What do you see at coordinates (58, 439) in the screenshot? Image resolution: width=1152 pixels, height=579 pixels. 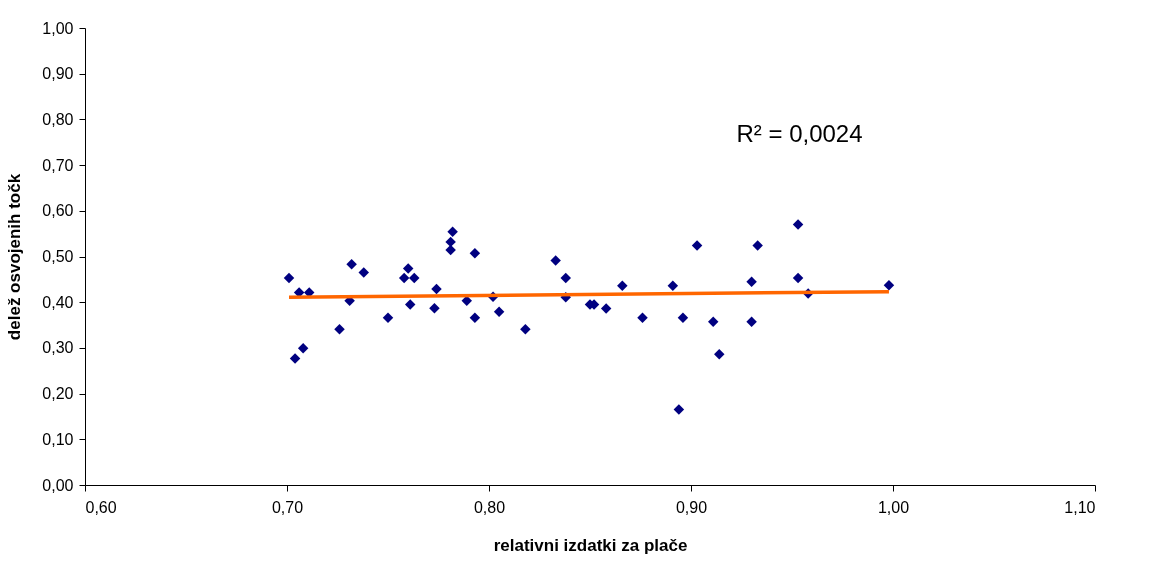 I see `y-tick-label: 0,10` at bounding box center [58, 439].